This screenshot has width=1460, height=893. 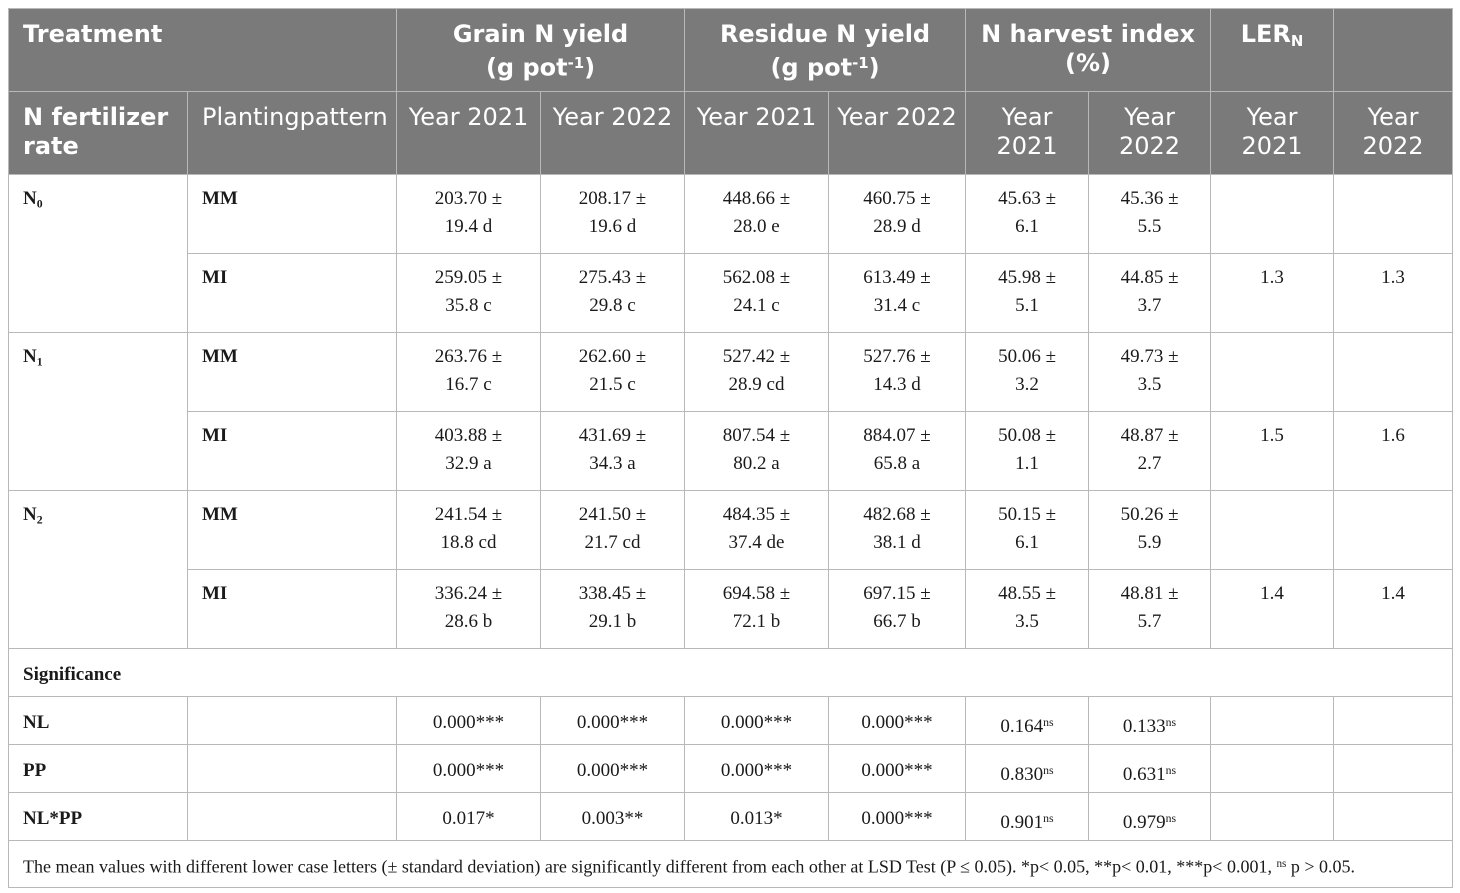 I want to click on nhi-2022-cell: 45.36 ±5.5, so click(x=1150, y=214).